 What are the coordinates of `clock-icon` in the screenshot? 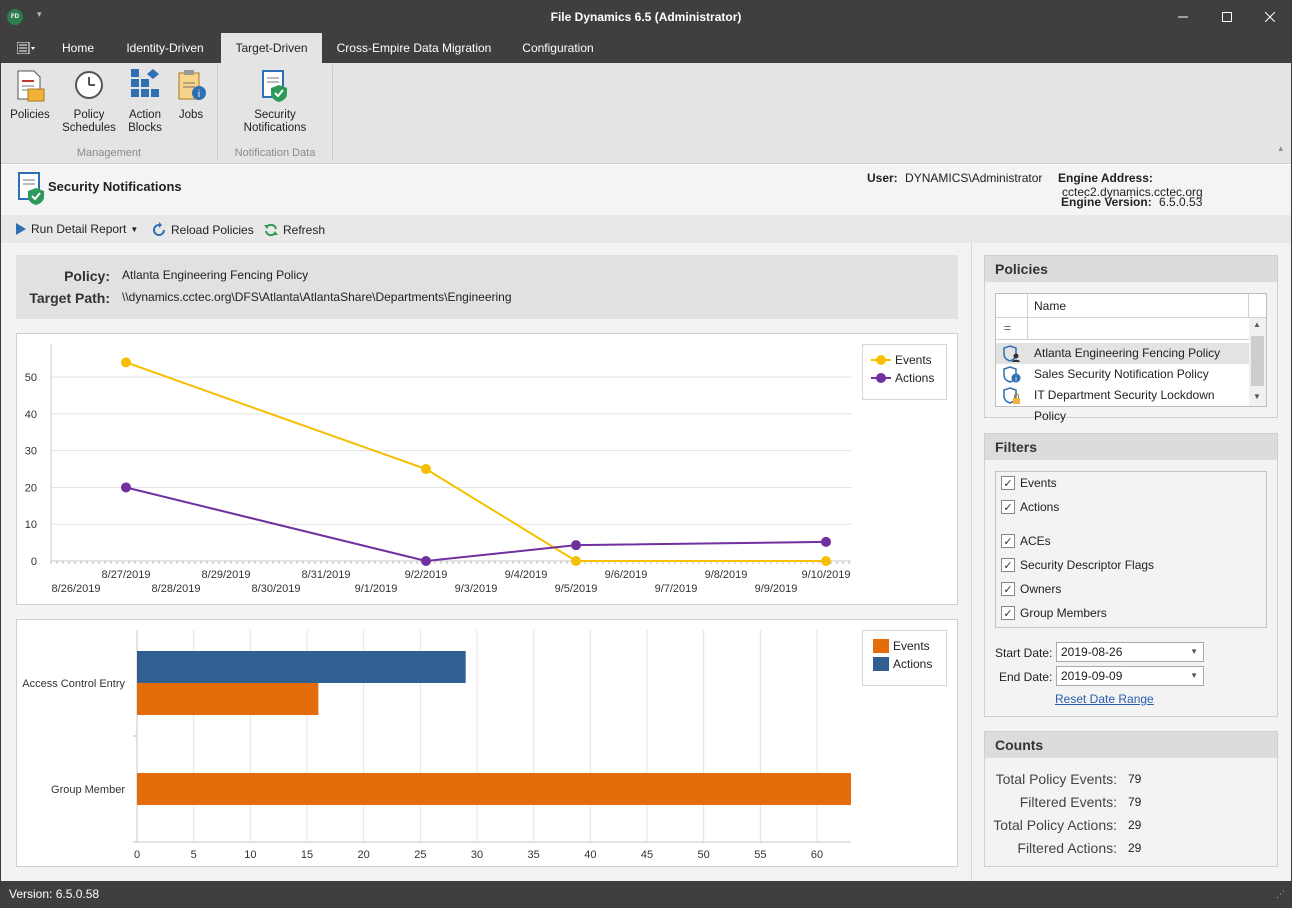 It's located at (89, 85).